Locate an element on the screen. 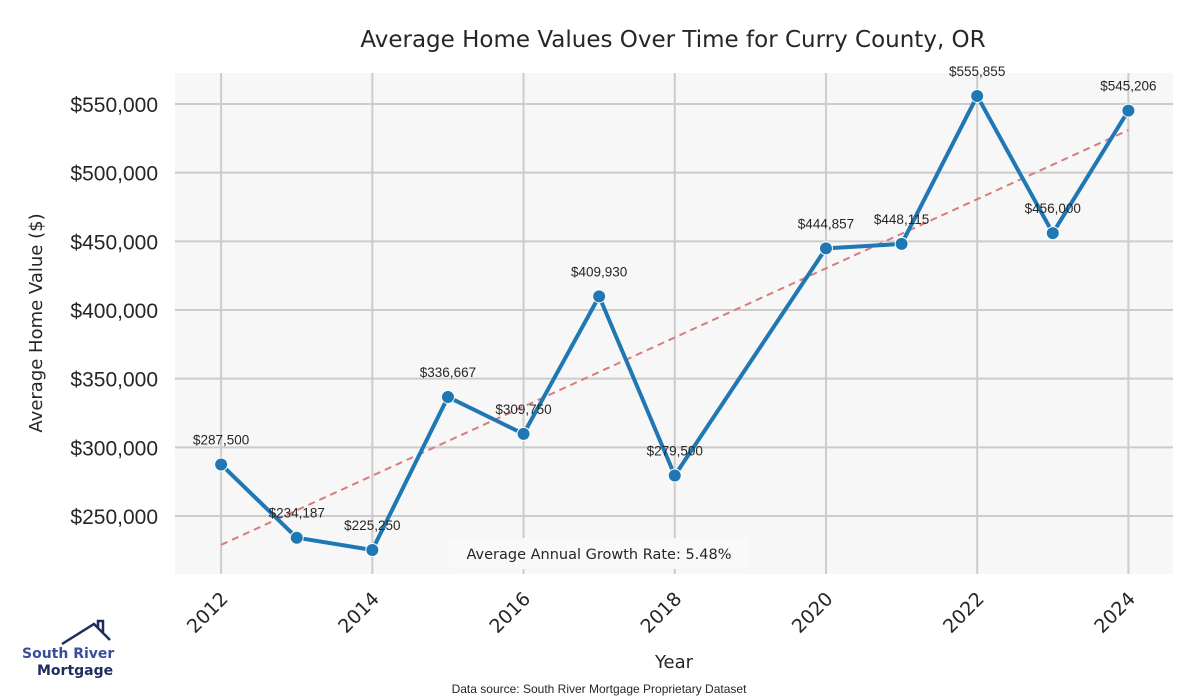 This screenshot has height=700, width=1200. data-label: $444,857 is located at coordinates (826, 223).